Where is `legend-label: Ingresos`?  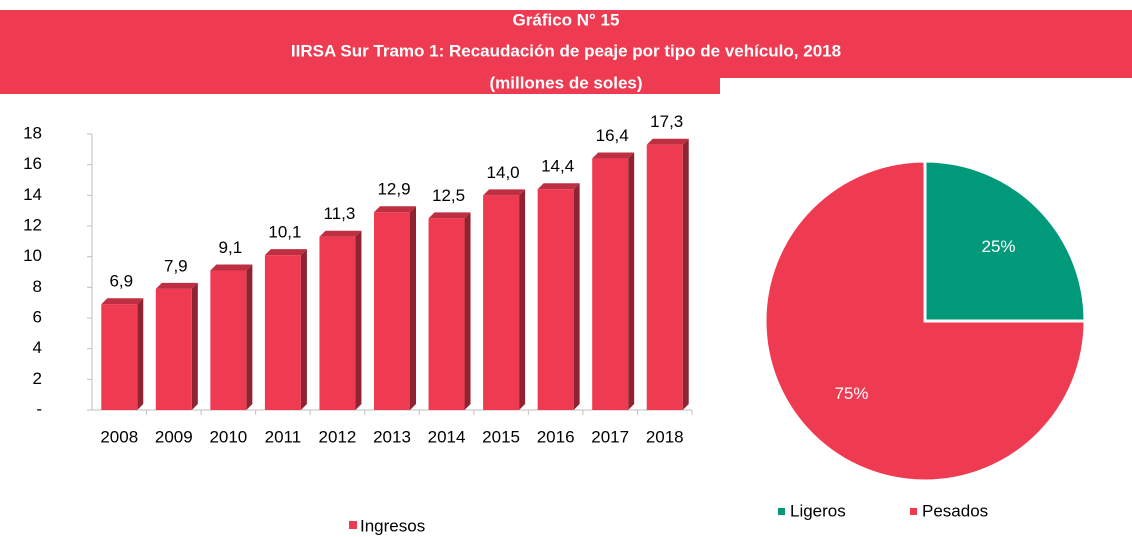 legend-label: Ingresos is located at coordinates (392, 525).